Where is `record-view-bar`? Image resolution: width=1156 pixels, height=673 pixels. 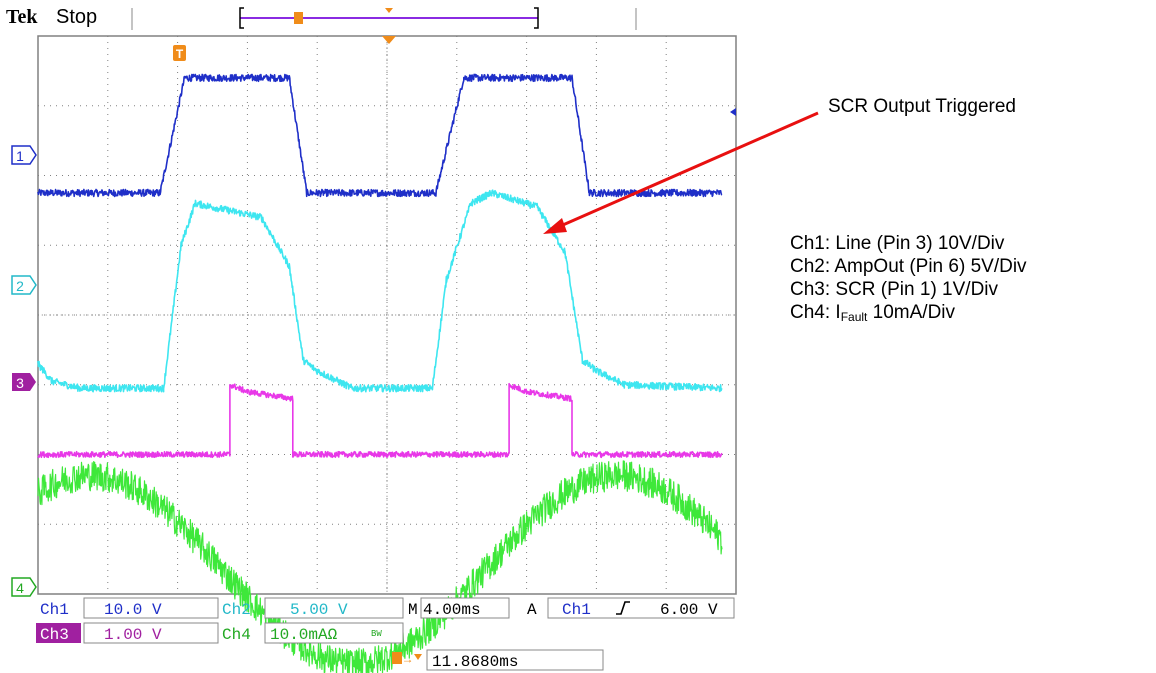
record-view-bar is located at coordinates (389, 18).